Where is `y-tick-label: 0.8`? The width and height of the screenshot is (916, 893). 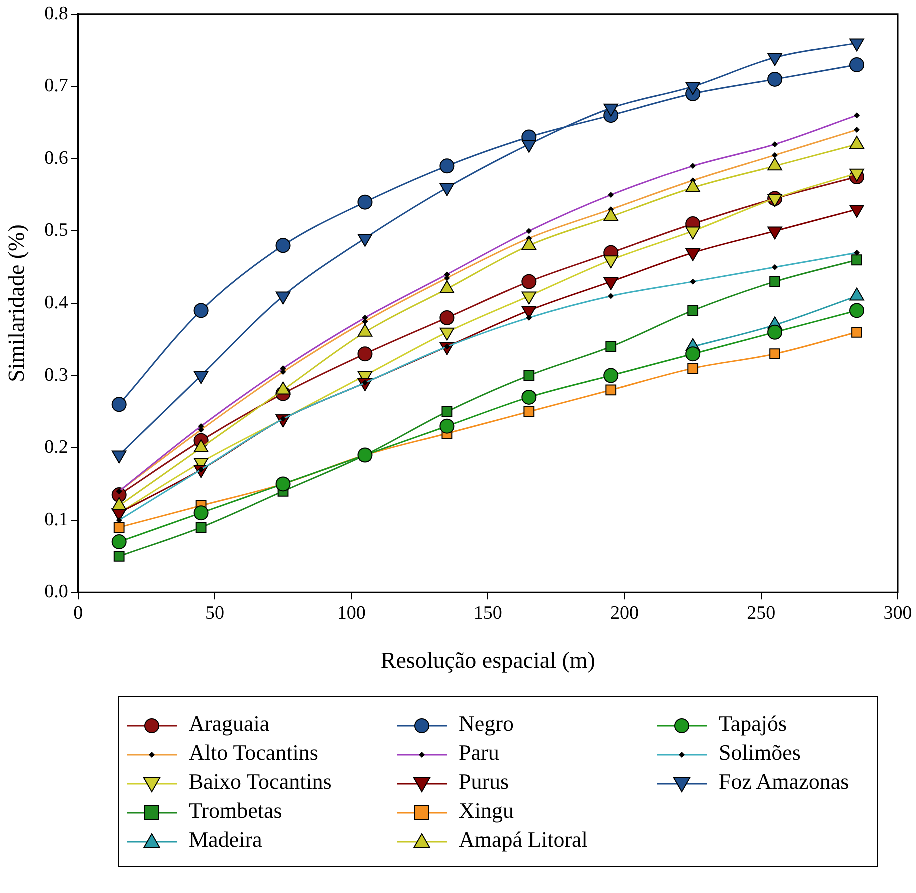 y-tick-label: 0.8 is located at coordinates (56, 13).